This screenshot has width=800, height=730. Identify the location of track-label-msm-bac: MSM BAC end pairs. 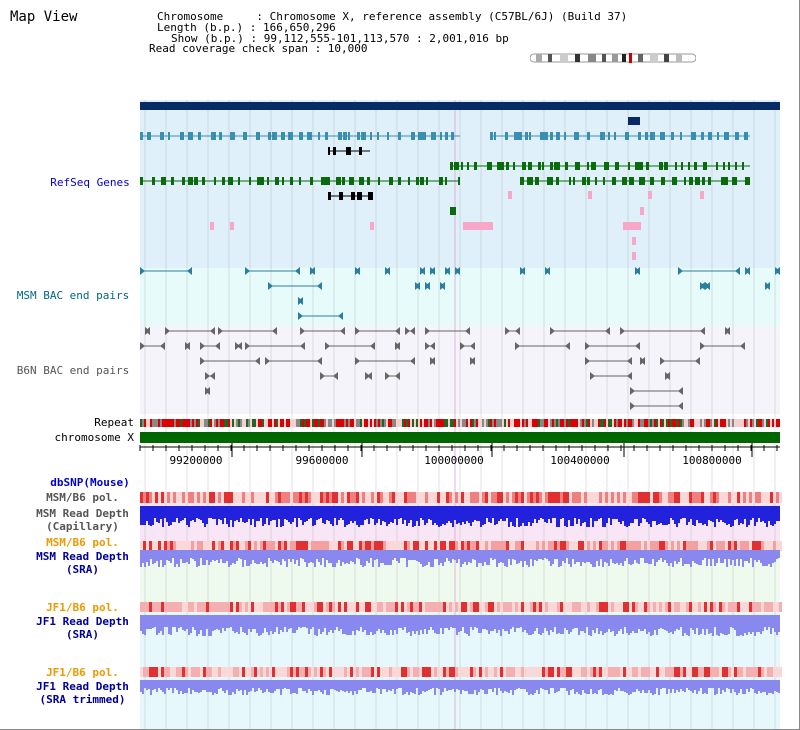
(73, 295).